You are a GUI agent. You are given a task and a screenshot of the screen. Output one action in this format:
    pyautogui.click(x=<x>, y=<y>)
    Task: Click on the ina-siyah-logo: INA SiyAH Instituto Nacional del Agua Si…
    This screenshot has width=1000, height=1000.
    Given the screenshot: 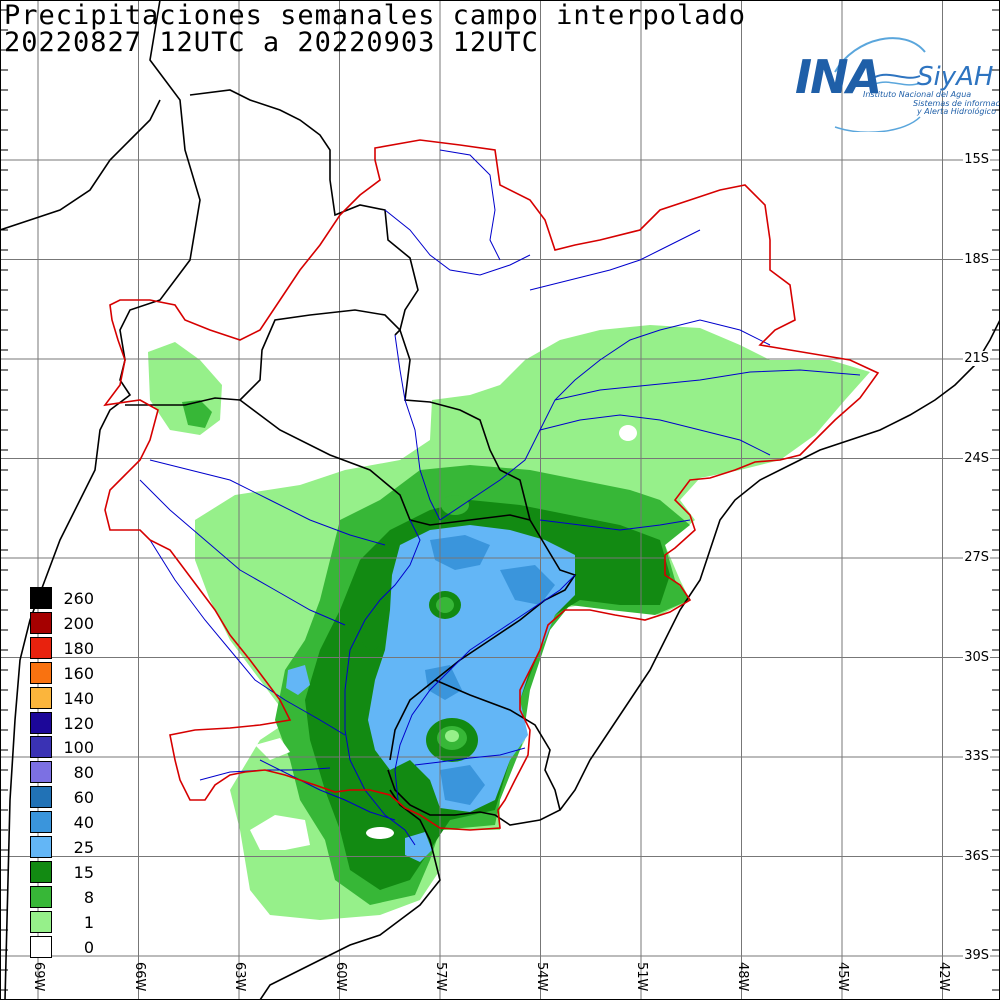 What is the action you would take?
    pyautogui.click(x=897, y=82)
    